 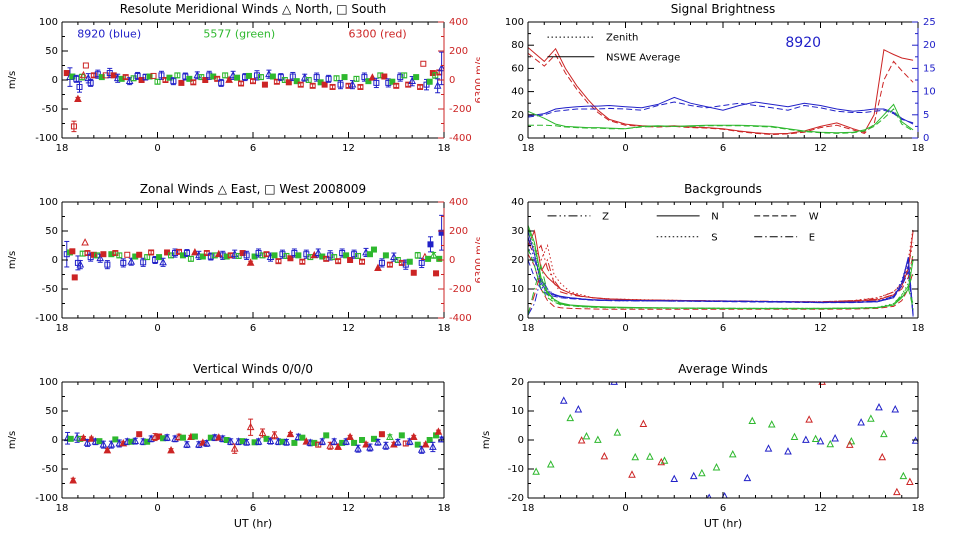 What do you see at coordinates (723, 369) in the screenshot?
I see `svg-text: Average Winds` at bounding box center [723, 369].